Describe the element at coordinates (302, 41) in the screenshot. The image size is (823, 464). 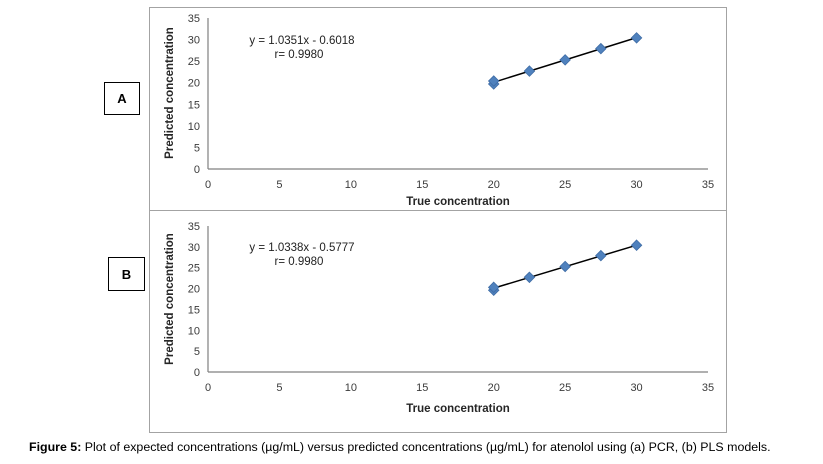
I see `equation-label-a: y = 1.0351x - 0.6018` at that location.